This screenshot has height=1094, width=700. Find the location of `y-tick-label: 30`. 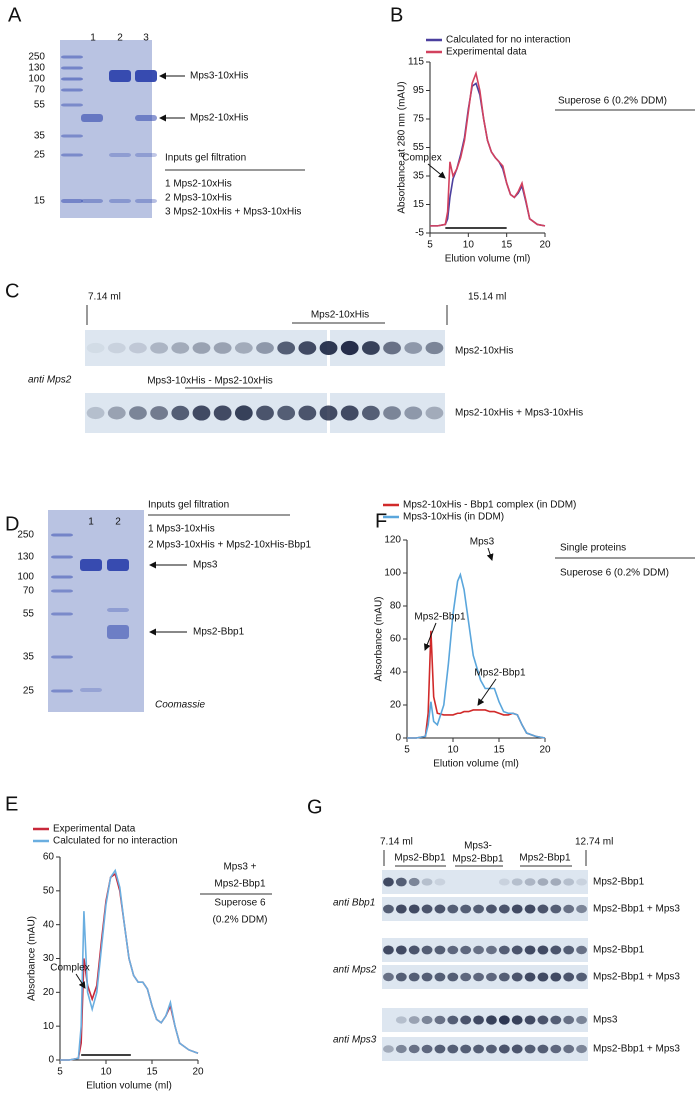

y-tick-label: 30 is located at coordinates (49, 958).